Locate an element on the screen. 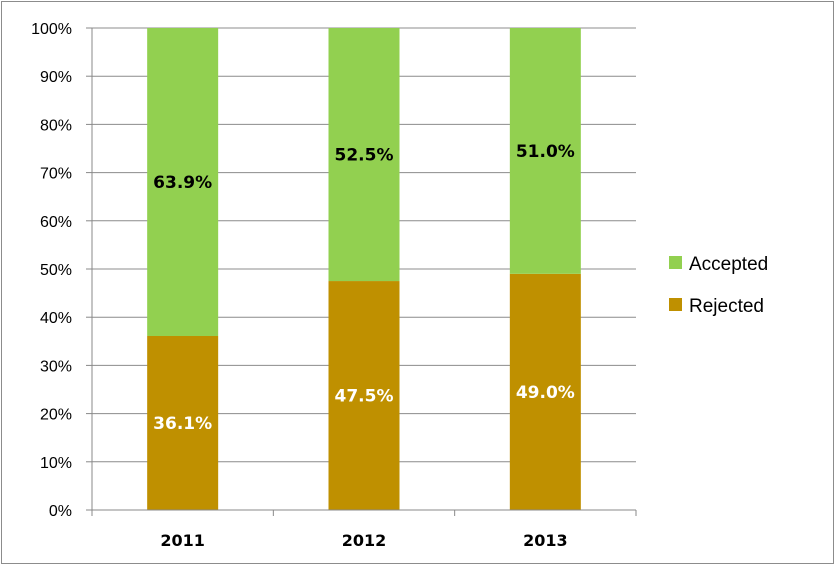  y-tick-label: 20% is located at coordinates (56, 415).